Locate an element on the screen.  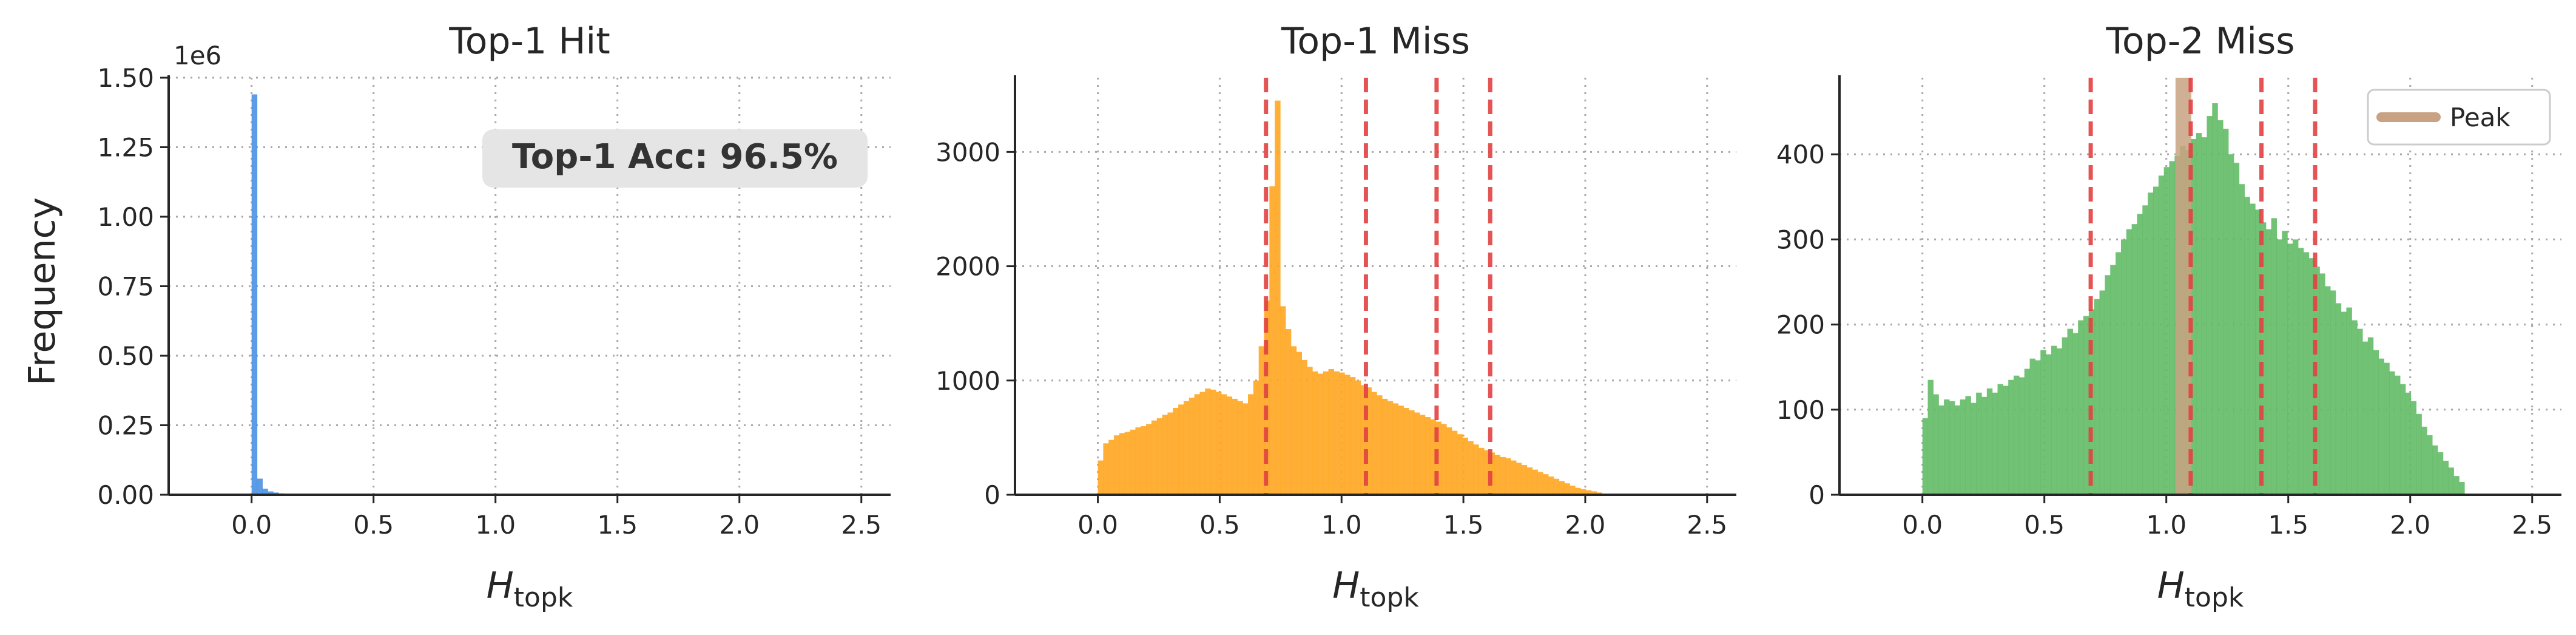
shared-ylabel: Frequency is located at coordinates (43, 291).